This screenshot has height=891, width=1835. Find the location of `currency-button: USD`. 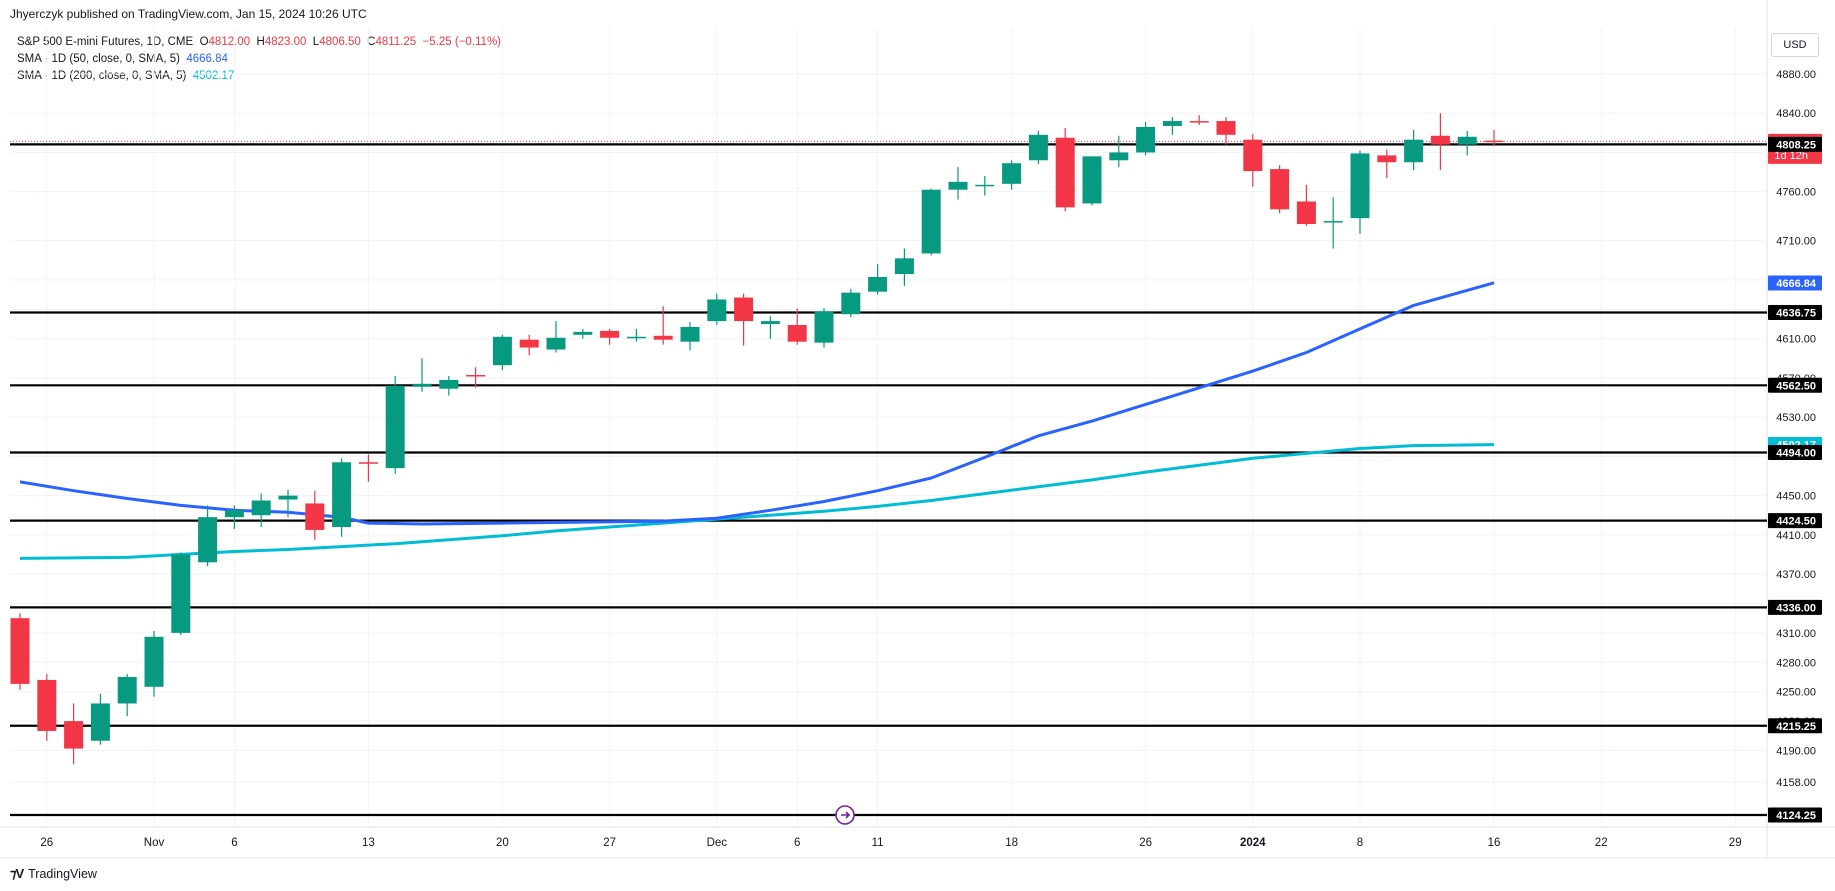

currency-button: USD is located at coordinates (1795, 45).